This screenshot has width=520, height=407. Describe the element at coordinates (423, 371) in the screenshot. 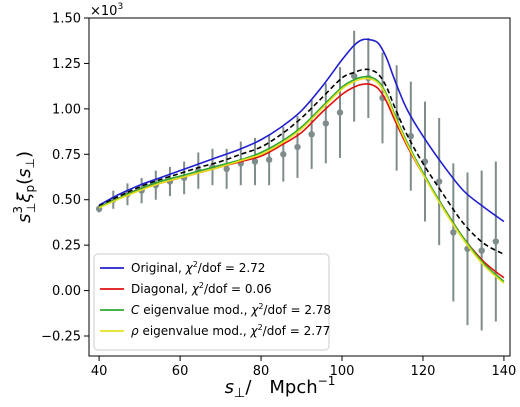

I see `x-tick-label: 120` at that location.